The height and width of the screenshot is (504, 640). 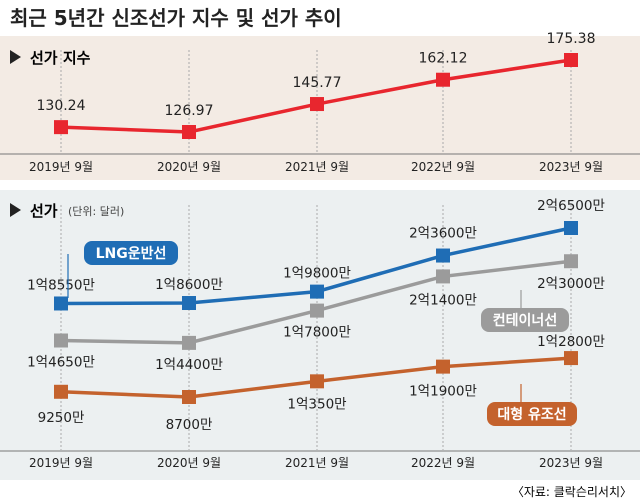 I want to click on lng-tag-label: LNG운반선, so click(x=131, y=253).